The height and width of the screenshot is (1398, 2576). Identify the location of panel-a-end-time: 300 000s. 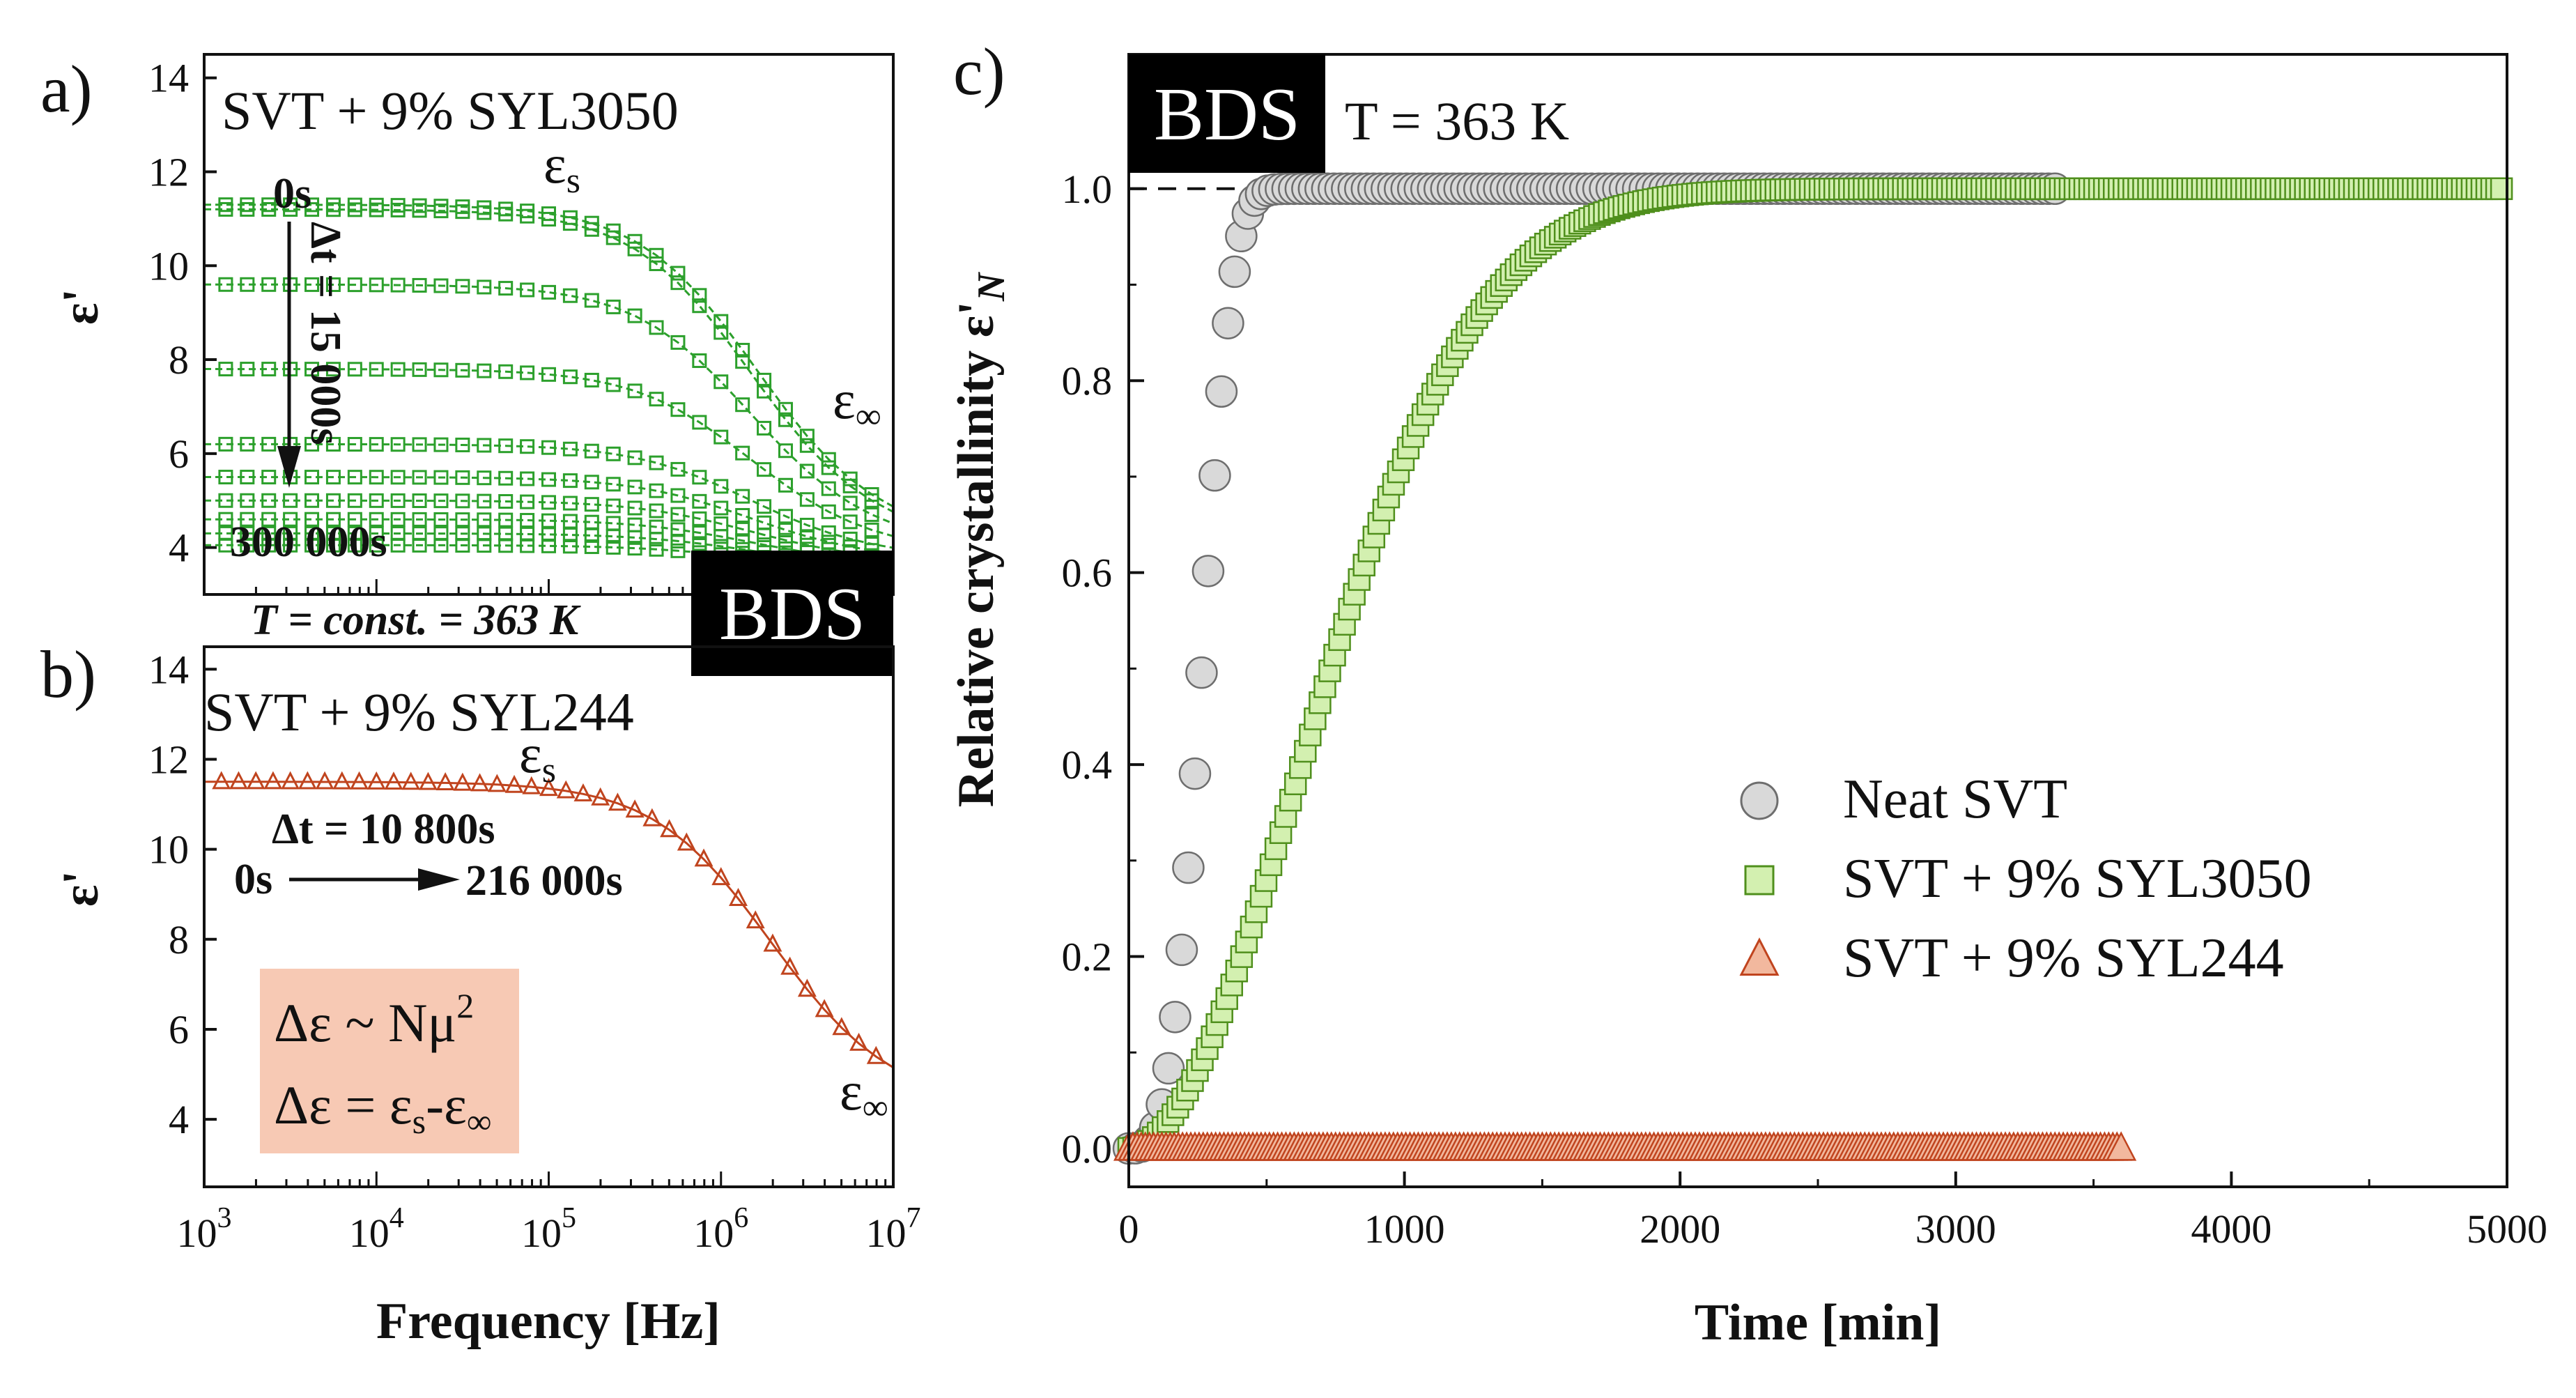
(308, 543).